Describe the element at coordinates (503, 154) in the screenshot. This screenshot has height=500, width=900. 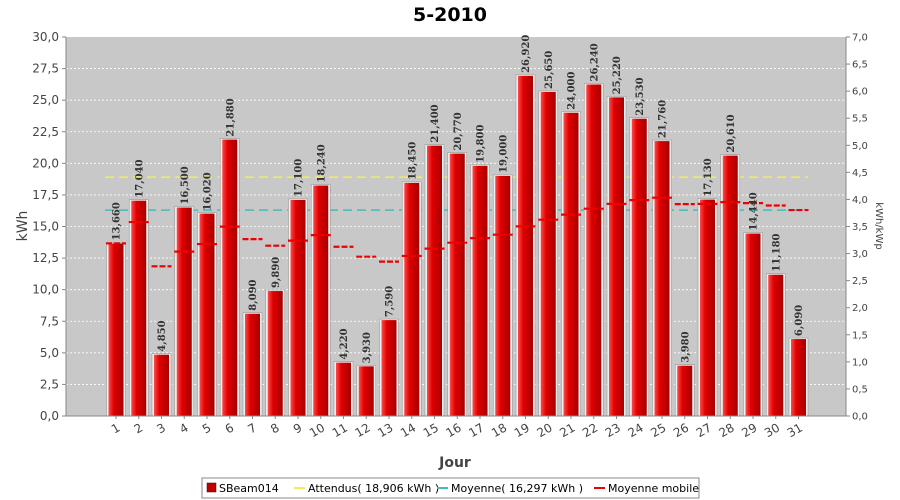
I see `data-label: 19,000` at that location.